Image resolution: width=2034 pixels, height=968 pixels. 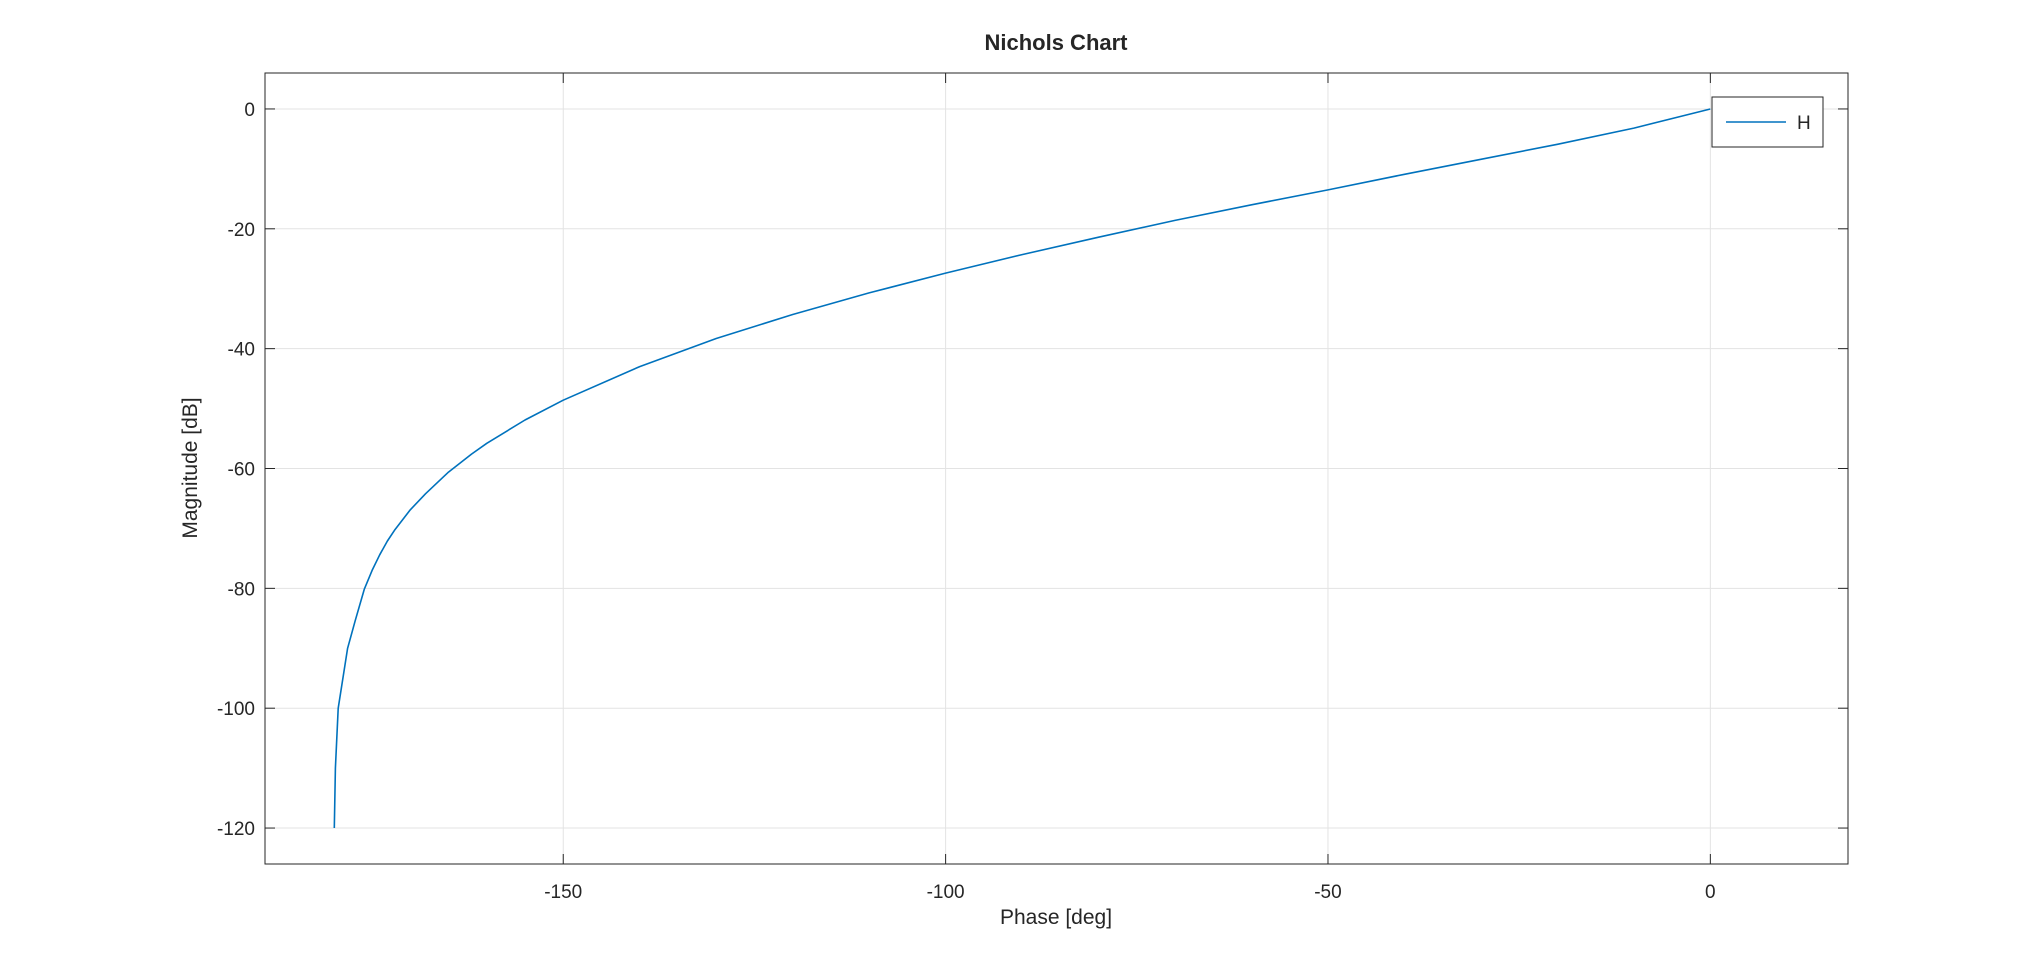 I want to click on y-tick-label: 0, so click(x=249, y=110).